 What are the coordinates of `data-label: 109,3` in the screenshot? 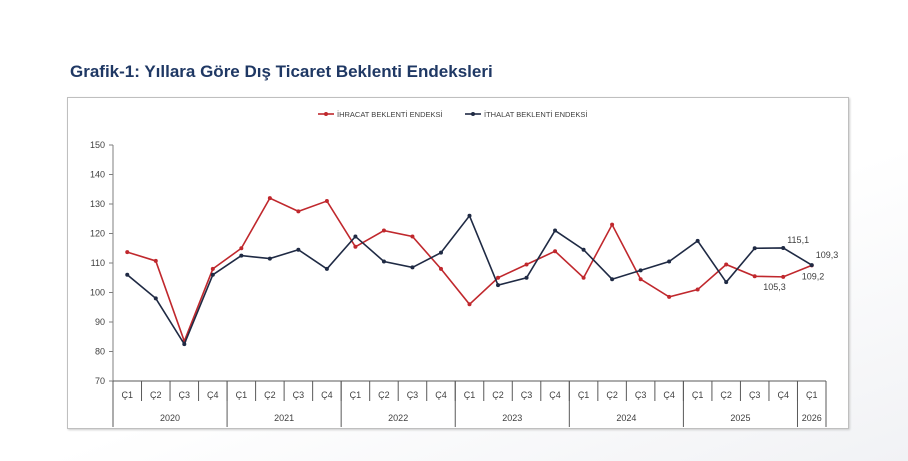 It's located at (827, 255).